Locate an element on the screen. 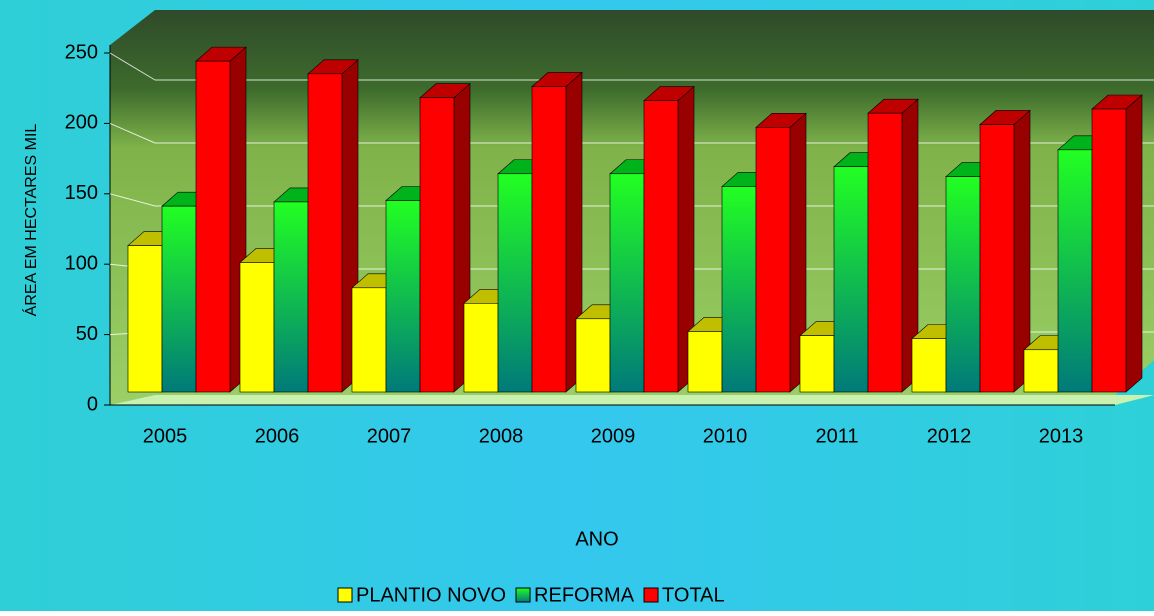  floor is located at coordinates (632, 400).